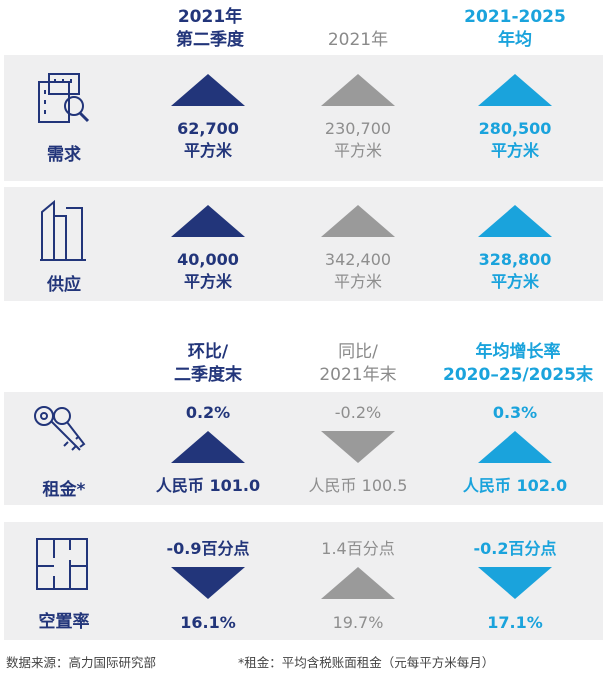  What do you see at coordinates (358, 375) in the screenshot?
I see `header-col2-bottom-line2: 2021年末` at bounding box center [358, 375].